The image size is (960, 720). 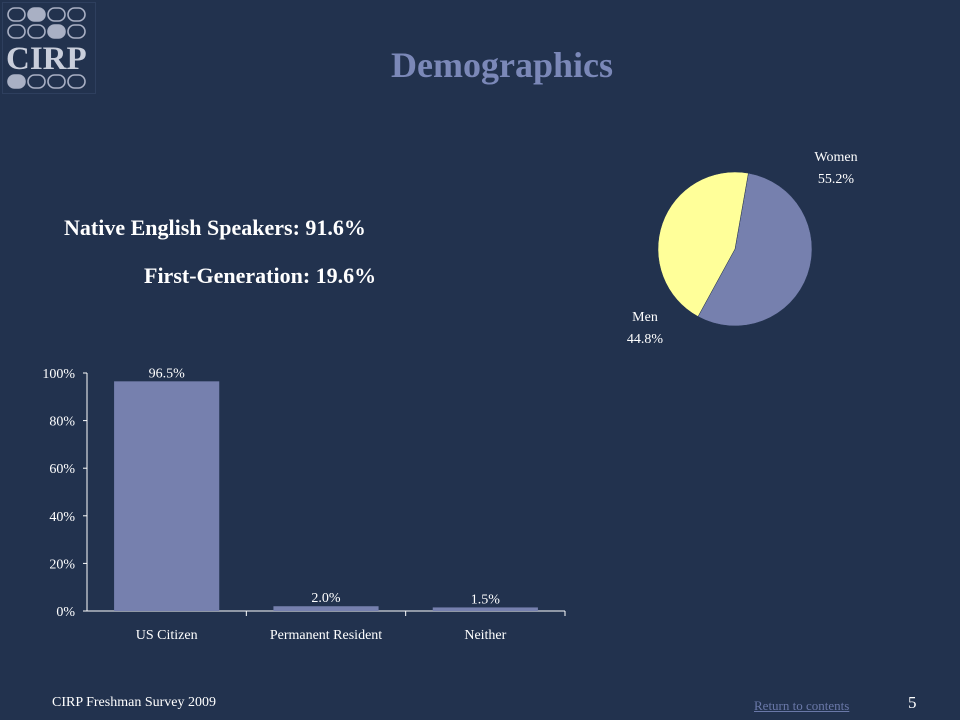 I want to click on pie-value-women: 55.2%, so click(x=836, y=179).